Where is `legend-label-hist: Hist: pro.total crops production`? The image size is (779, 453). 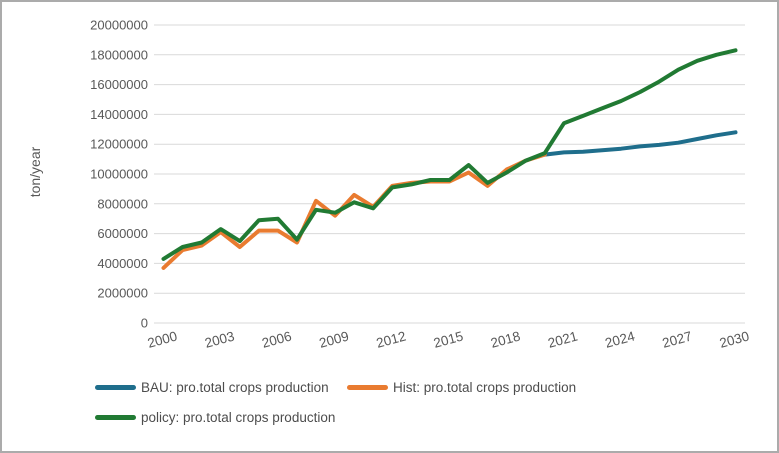 legend-label-hist: Hist: pro.total crops production is located at coordinates (485, 387).